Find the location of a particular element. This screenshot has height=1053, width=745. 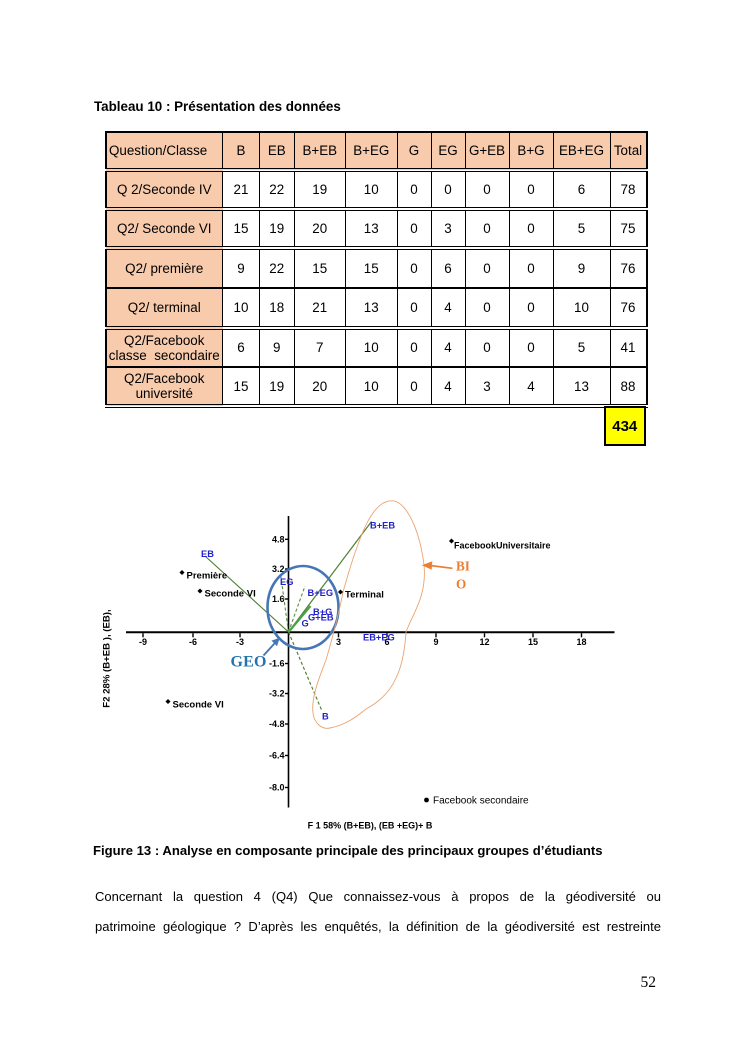

svg-text: -3 is located at coordinates (240, 642).